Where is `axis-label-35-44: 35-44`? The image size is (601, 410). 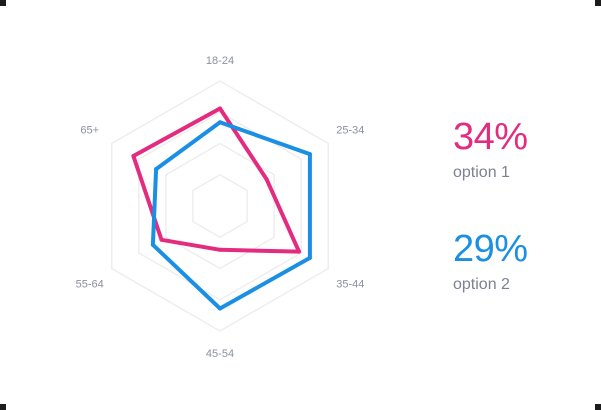 axis-label-35-44: 35-44 is located at coordinates (350, 284).